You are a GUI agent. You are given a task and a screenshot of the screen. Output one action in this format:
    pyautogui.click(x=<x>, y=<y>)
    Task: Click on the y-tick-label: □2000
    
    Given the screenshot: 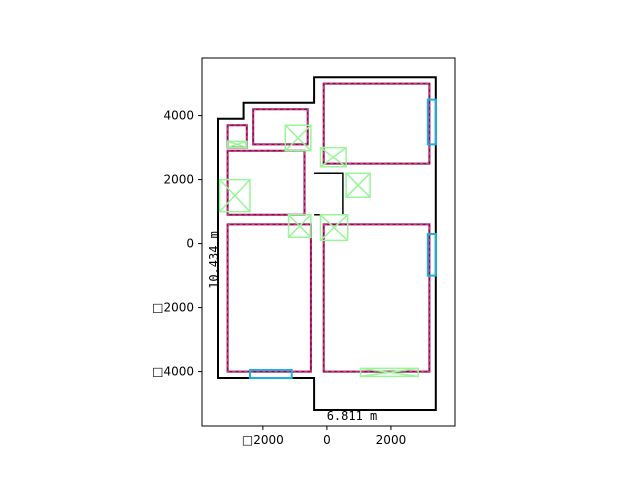 What is the action you would take?
    pyautogui.click(x=173, y=308)
    